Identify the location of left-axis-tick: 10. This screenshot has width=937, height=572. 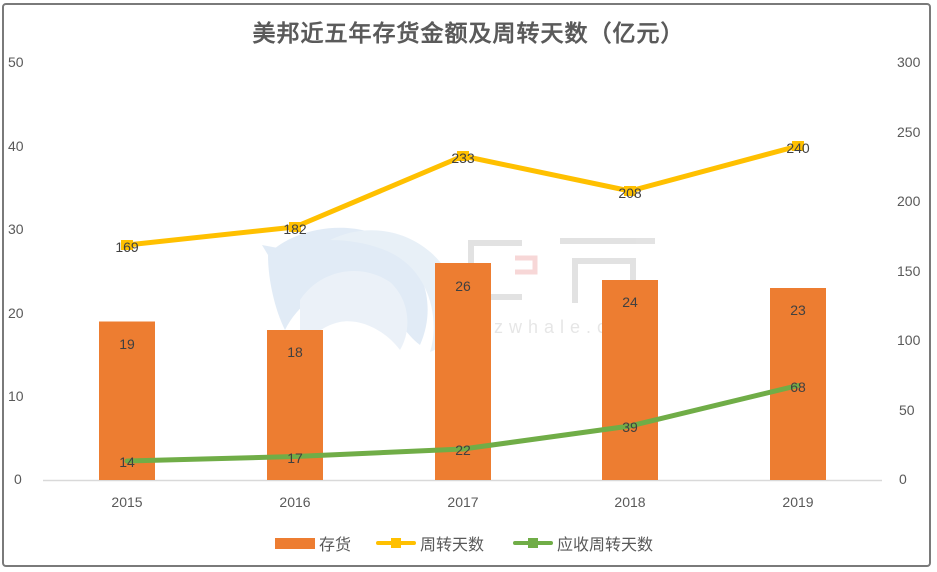
(16, 396).